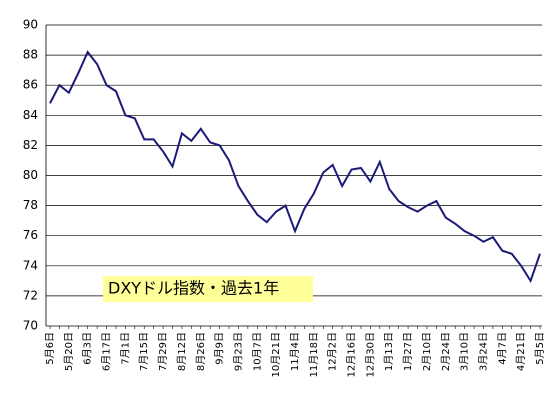 The height and width of the screenshot is (405, 558). I want to click on x-tick-label: 7月15日, so click(144, 351).